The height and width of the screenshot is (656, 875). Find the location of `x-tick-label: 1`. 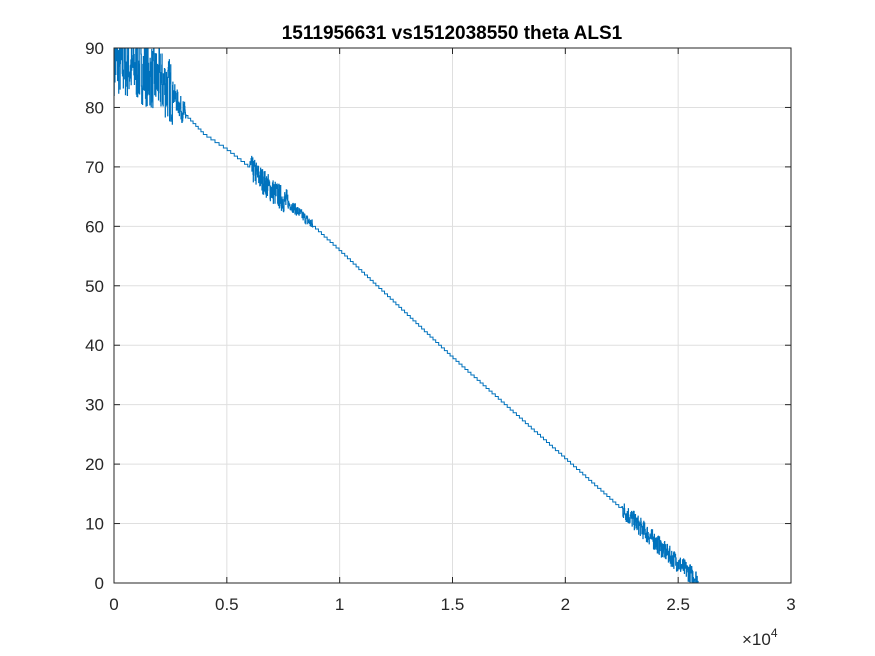

x-tick-label: 1 is located at coordinates (339, 604).